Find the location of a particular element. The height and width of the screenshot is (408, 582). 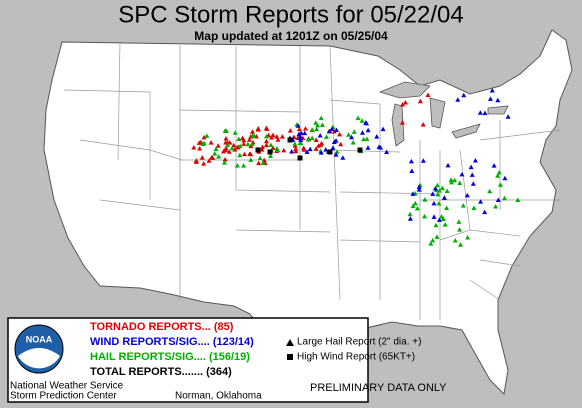

legend-tornado: TORNADO REPORTS... (85) is located at coordinates (162, 327).